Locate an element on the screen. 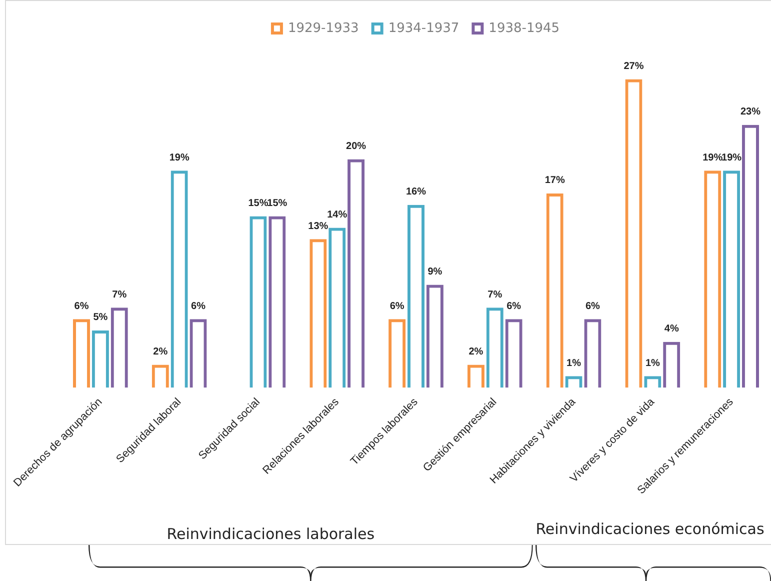  legend-label: 1929-1933 is located at coordinates (323, 28).